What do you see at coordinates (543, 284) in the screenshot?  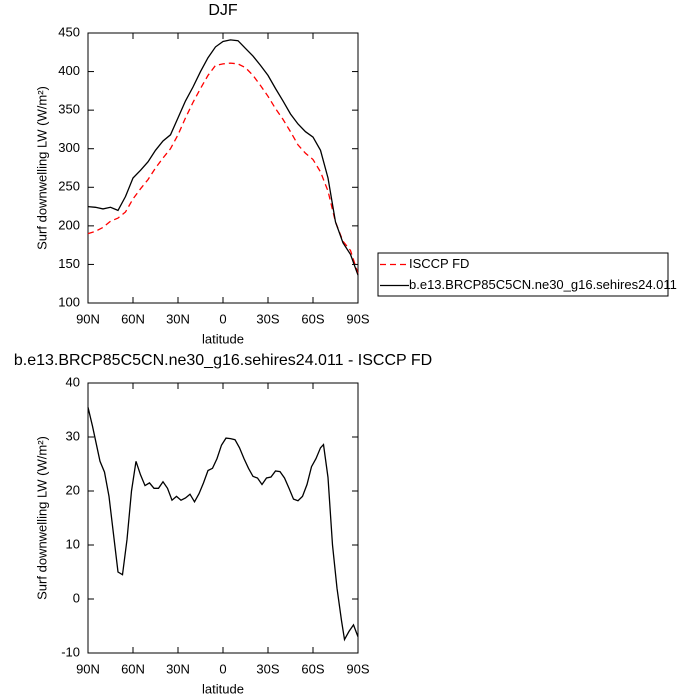 I see `legend-label: b.e13.BRCP85C5CN.ne30_g16.sehires24.011` at bounding box center [543, 284].